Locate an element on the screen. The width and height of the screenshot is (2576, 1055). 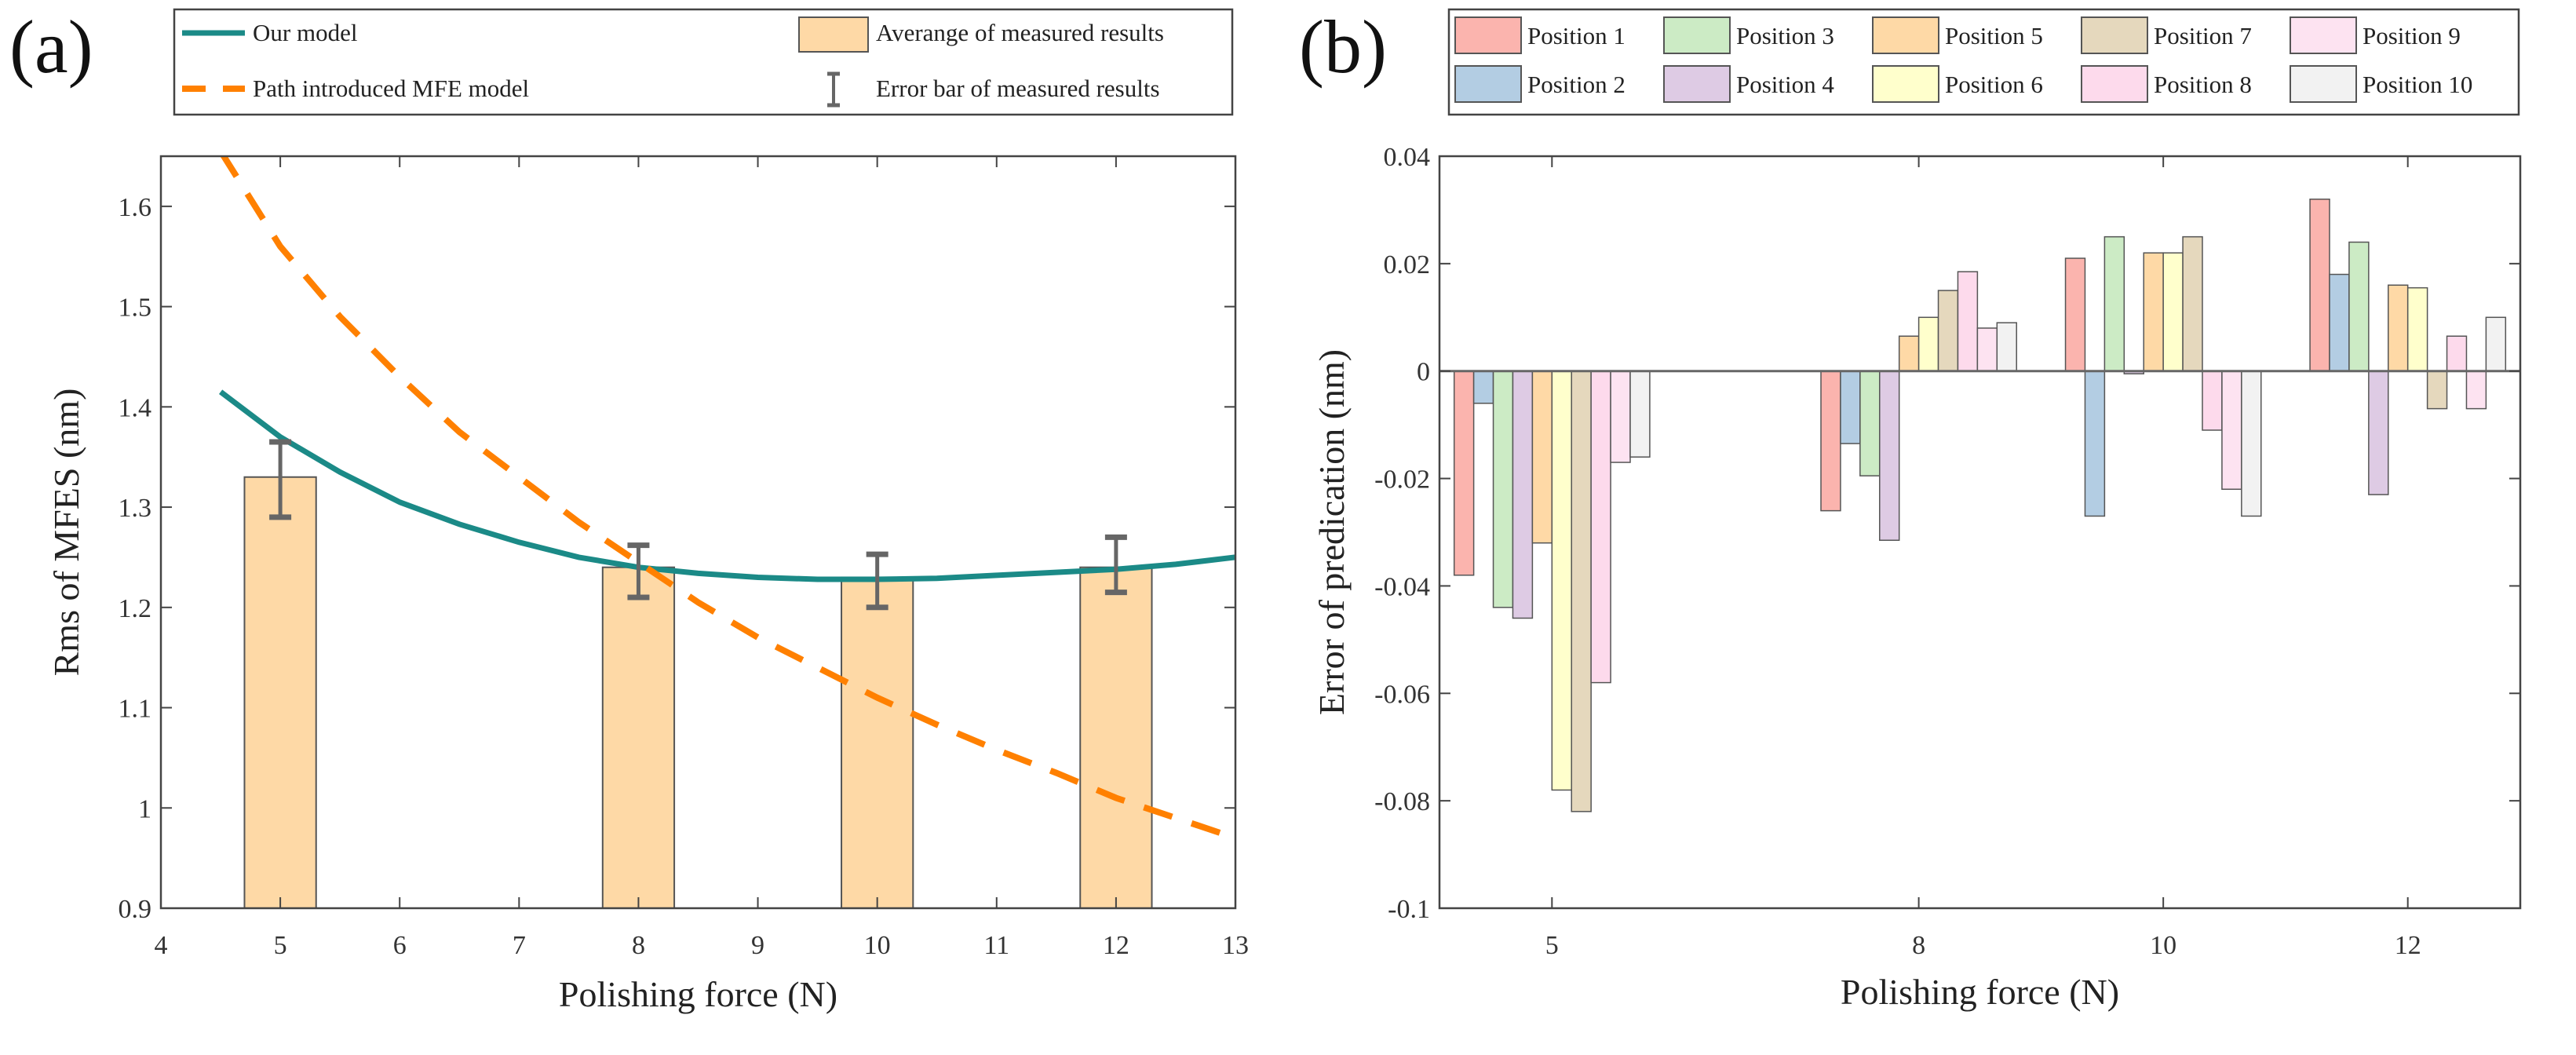
y-tick-label-b: -0.1 is located at coordinates (1409, 909).